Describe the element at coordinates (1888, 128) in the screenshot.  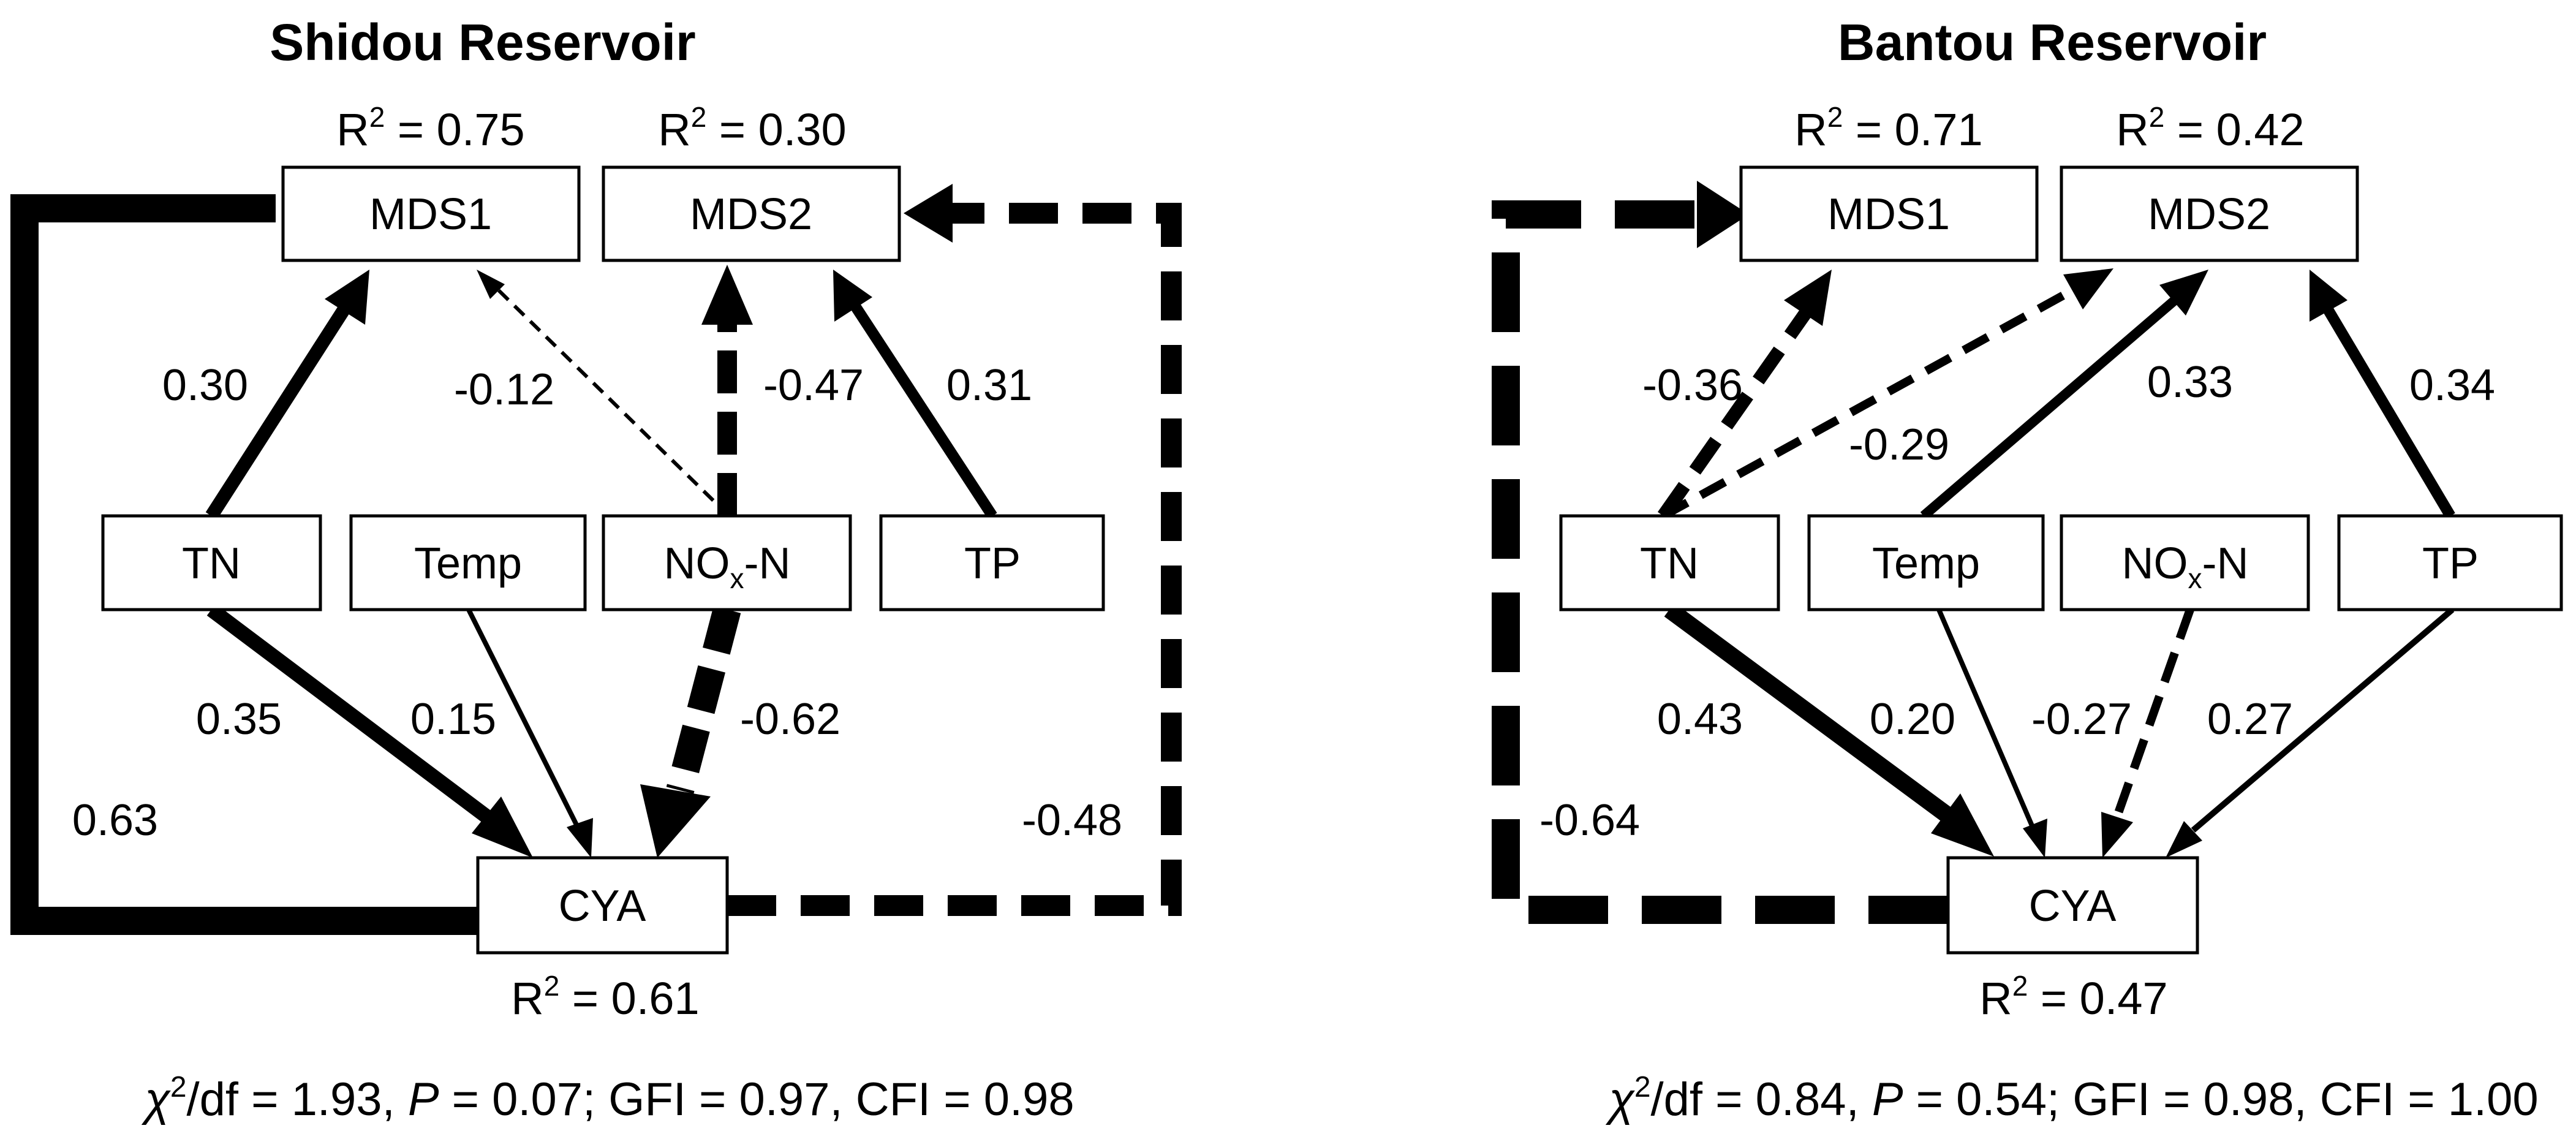
I see `r2-mds1: R2 = 0.71` at that location.